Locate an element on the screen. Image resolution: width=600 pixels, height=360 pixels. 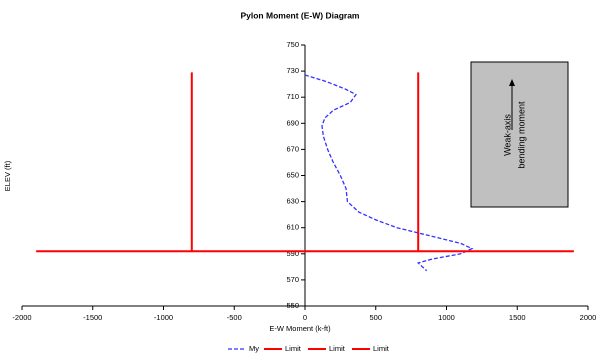
annotation-text: bending moment is located at coordinates (521, 135).